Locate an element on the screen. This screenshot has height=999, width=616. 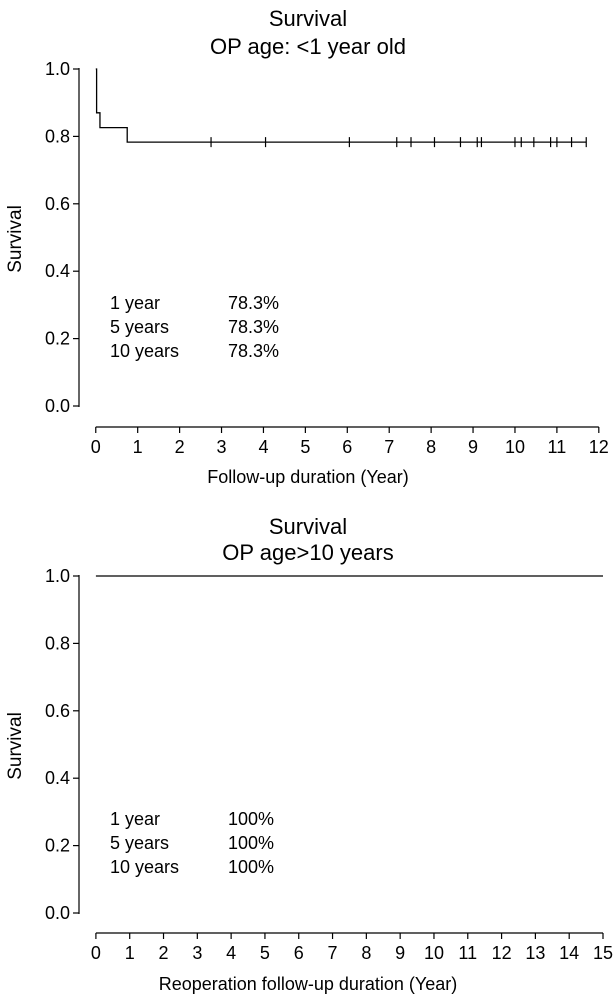
x-tick-label: 15 is located at coordinates (603, 953).